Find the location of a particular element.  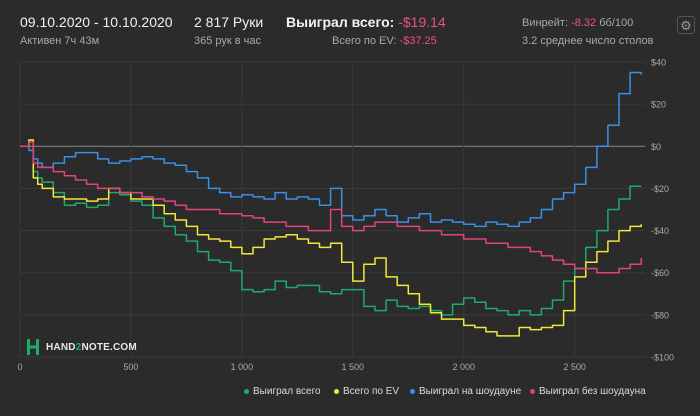

legend-label: Выиграл без шоудауна is located at coordinates (592, 391).